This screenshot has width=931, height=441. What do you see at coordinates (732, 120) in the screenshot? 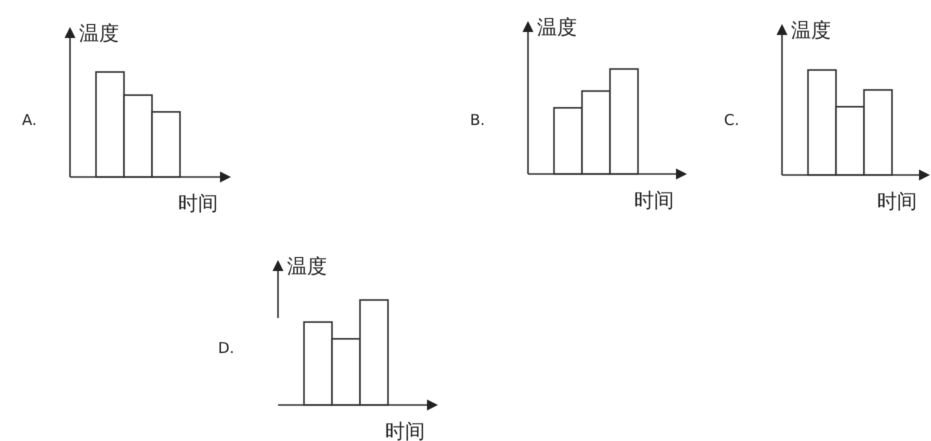
I see `text: C.` at bounding box center [732, 120].